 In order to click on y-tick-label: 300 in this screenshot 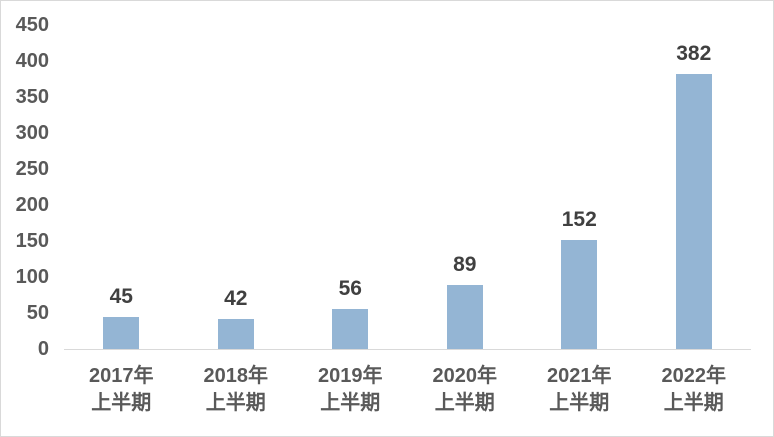, I will do `click(32, 133)`.